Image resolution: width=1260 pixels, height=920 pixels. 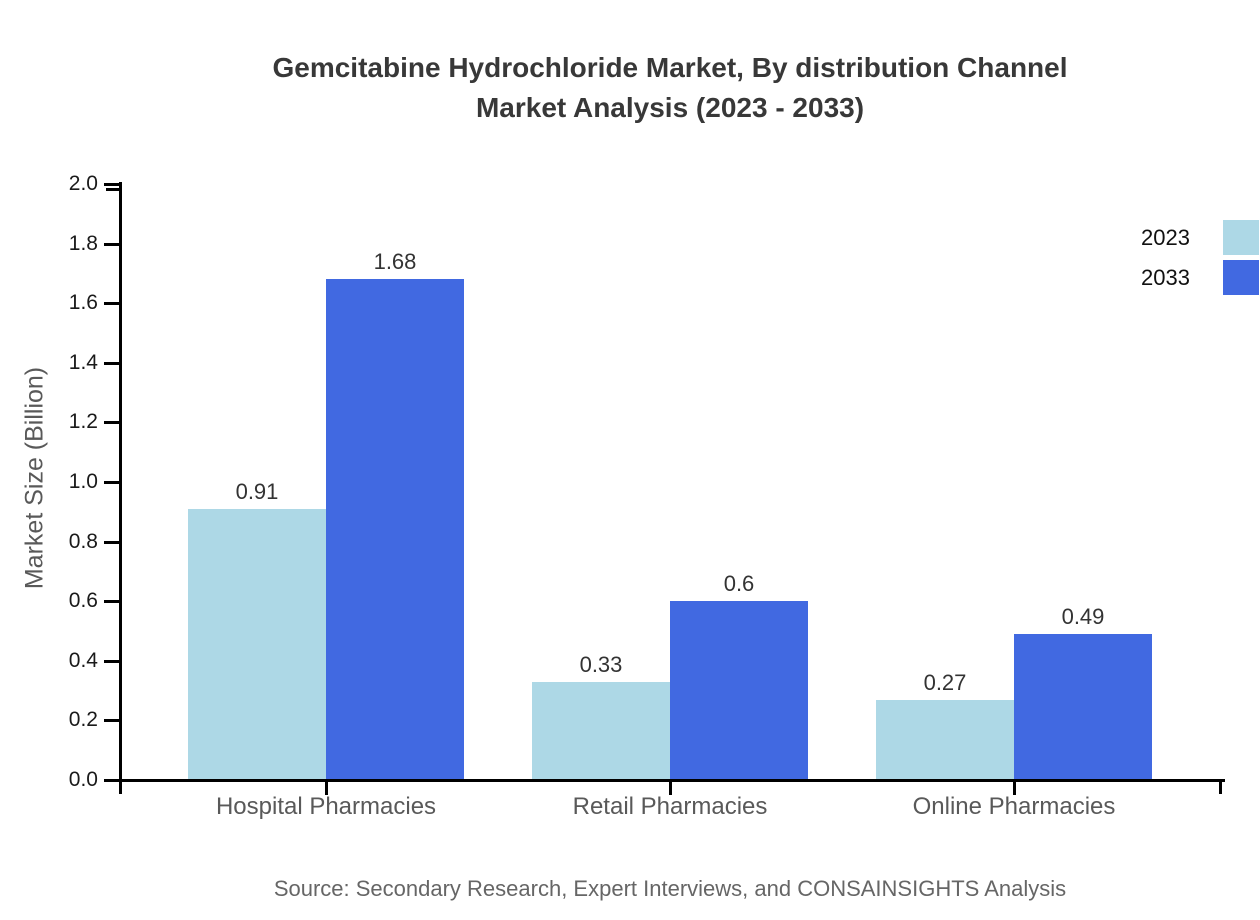 What do you see at coordinates (1241, 277) in the screenshot?
I see `legend-swatch-2033` at bounding box center [1241, 277].